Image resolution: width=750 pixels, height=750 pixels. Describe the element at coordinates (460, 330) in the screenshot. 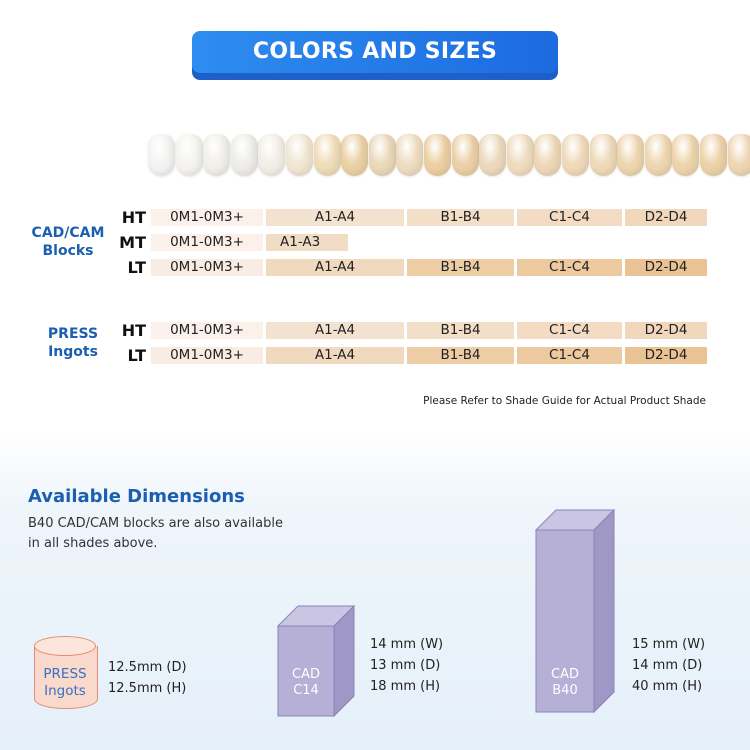

I see `press-ht-cell-3: B1-B4` at that location.